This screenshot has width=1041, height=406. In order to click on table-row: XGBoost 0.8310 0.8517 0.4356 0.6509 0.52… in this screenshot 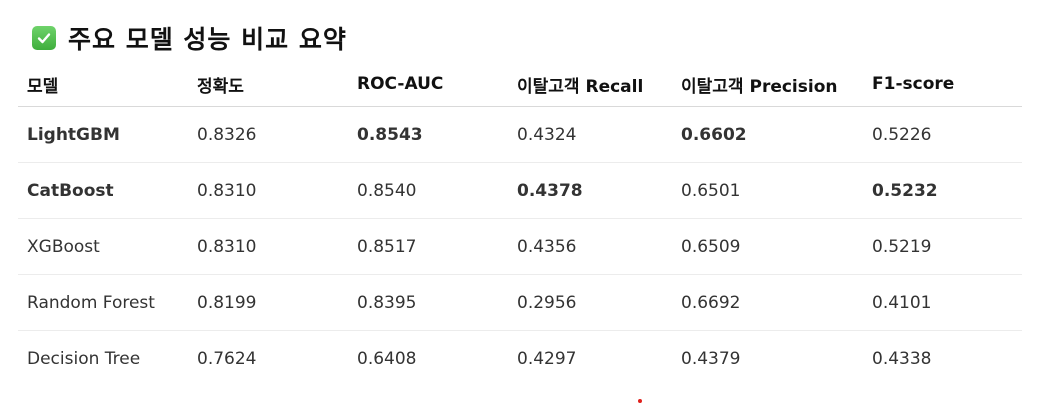, I will do `click(520, 246)`.